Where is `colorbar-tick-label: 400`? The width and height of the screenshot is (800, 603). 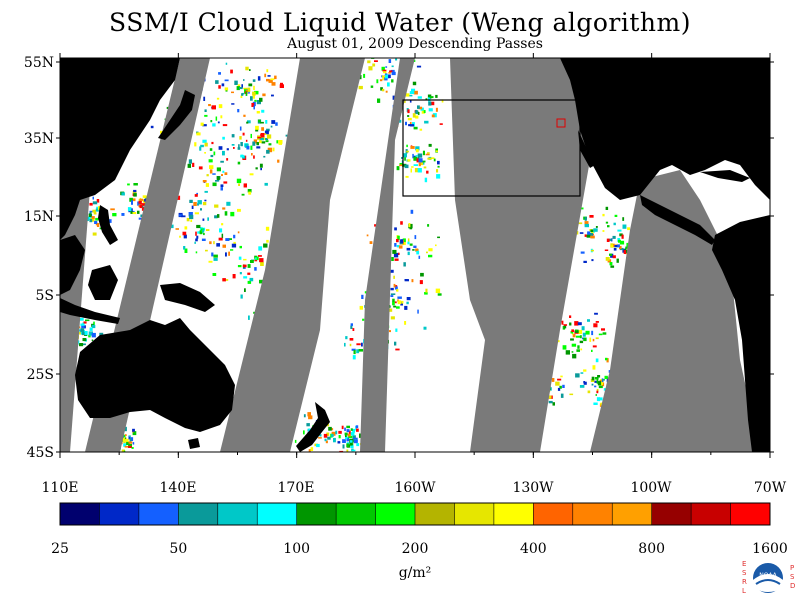
colorbar-tick-label: 400 is located at coordinates (533, 549).